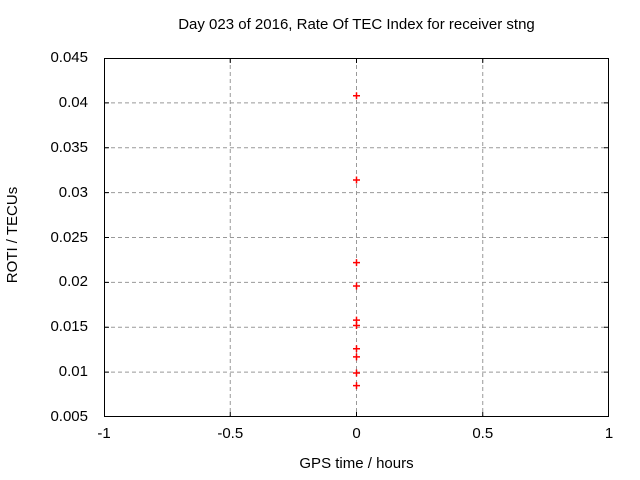  Describe the element at coordinates (69, 327) in the screenshot. I see `y-tick-label: 0.015` at that location.